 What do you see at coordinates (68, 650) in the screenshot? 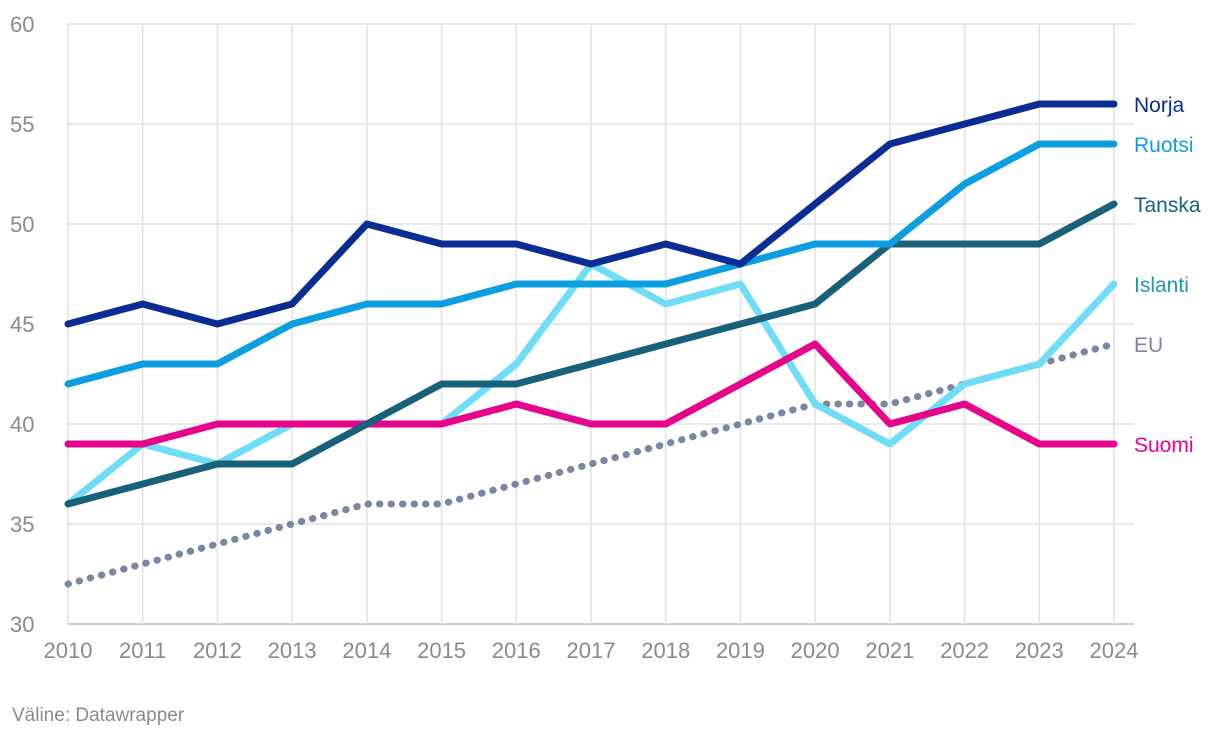
I see `x-tick-label: 2010` at bounding box center [68, 650].